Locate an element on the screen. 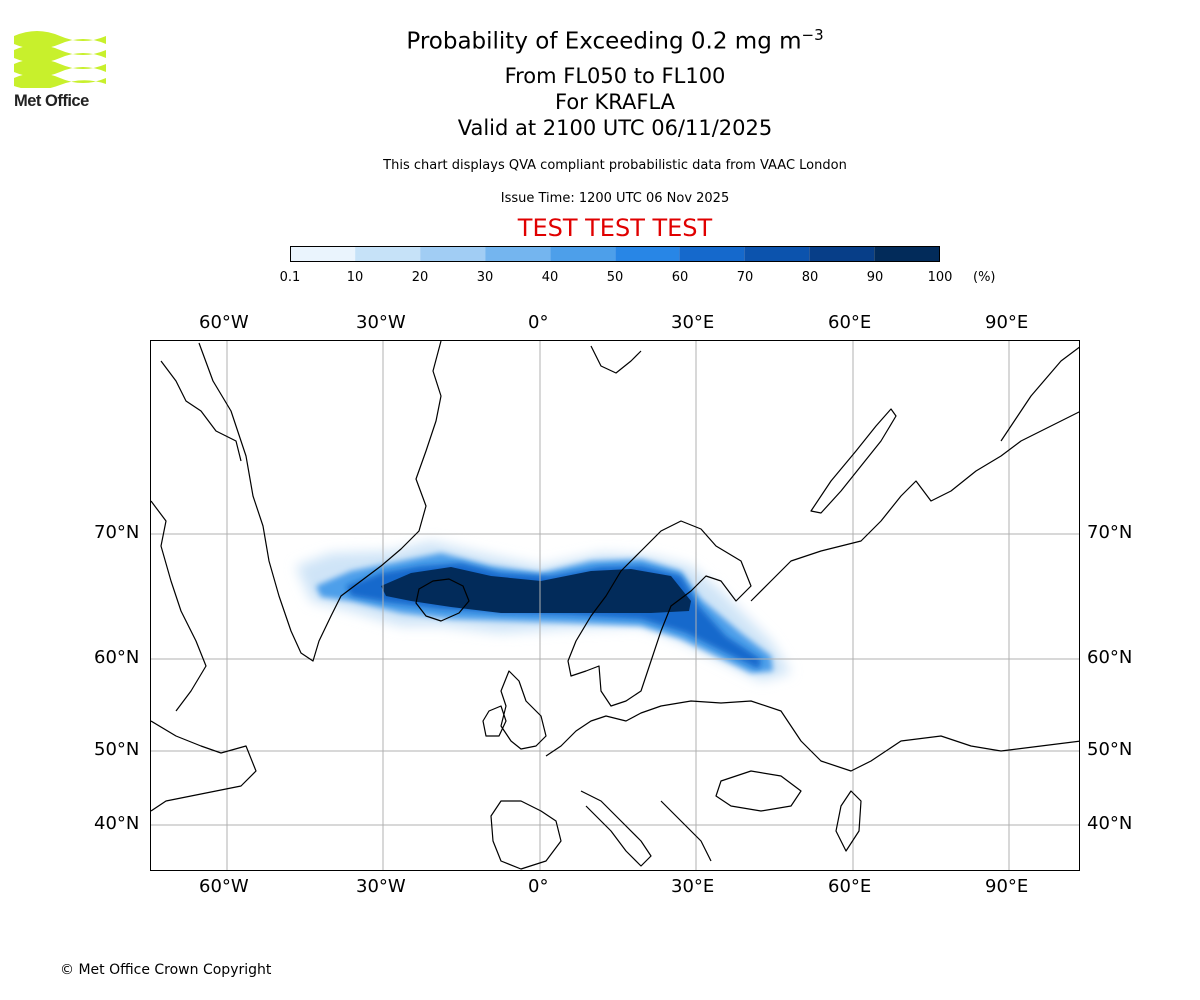 Image resolution: width=1200 pixels, height=1000 pixels. lon-label-bottom: 60°E is located at coordinates (850, 886).